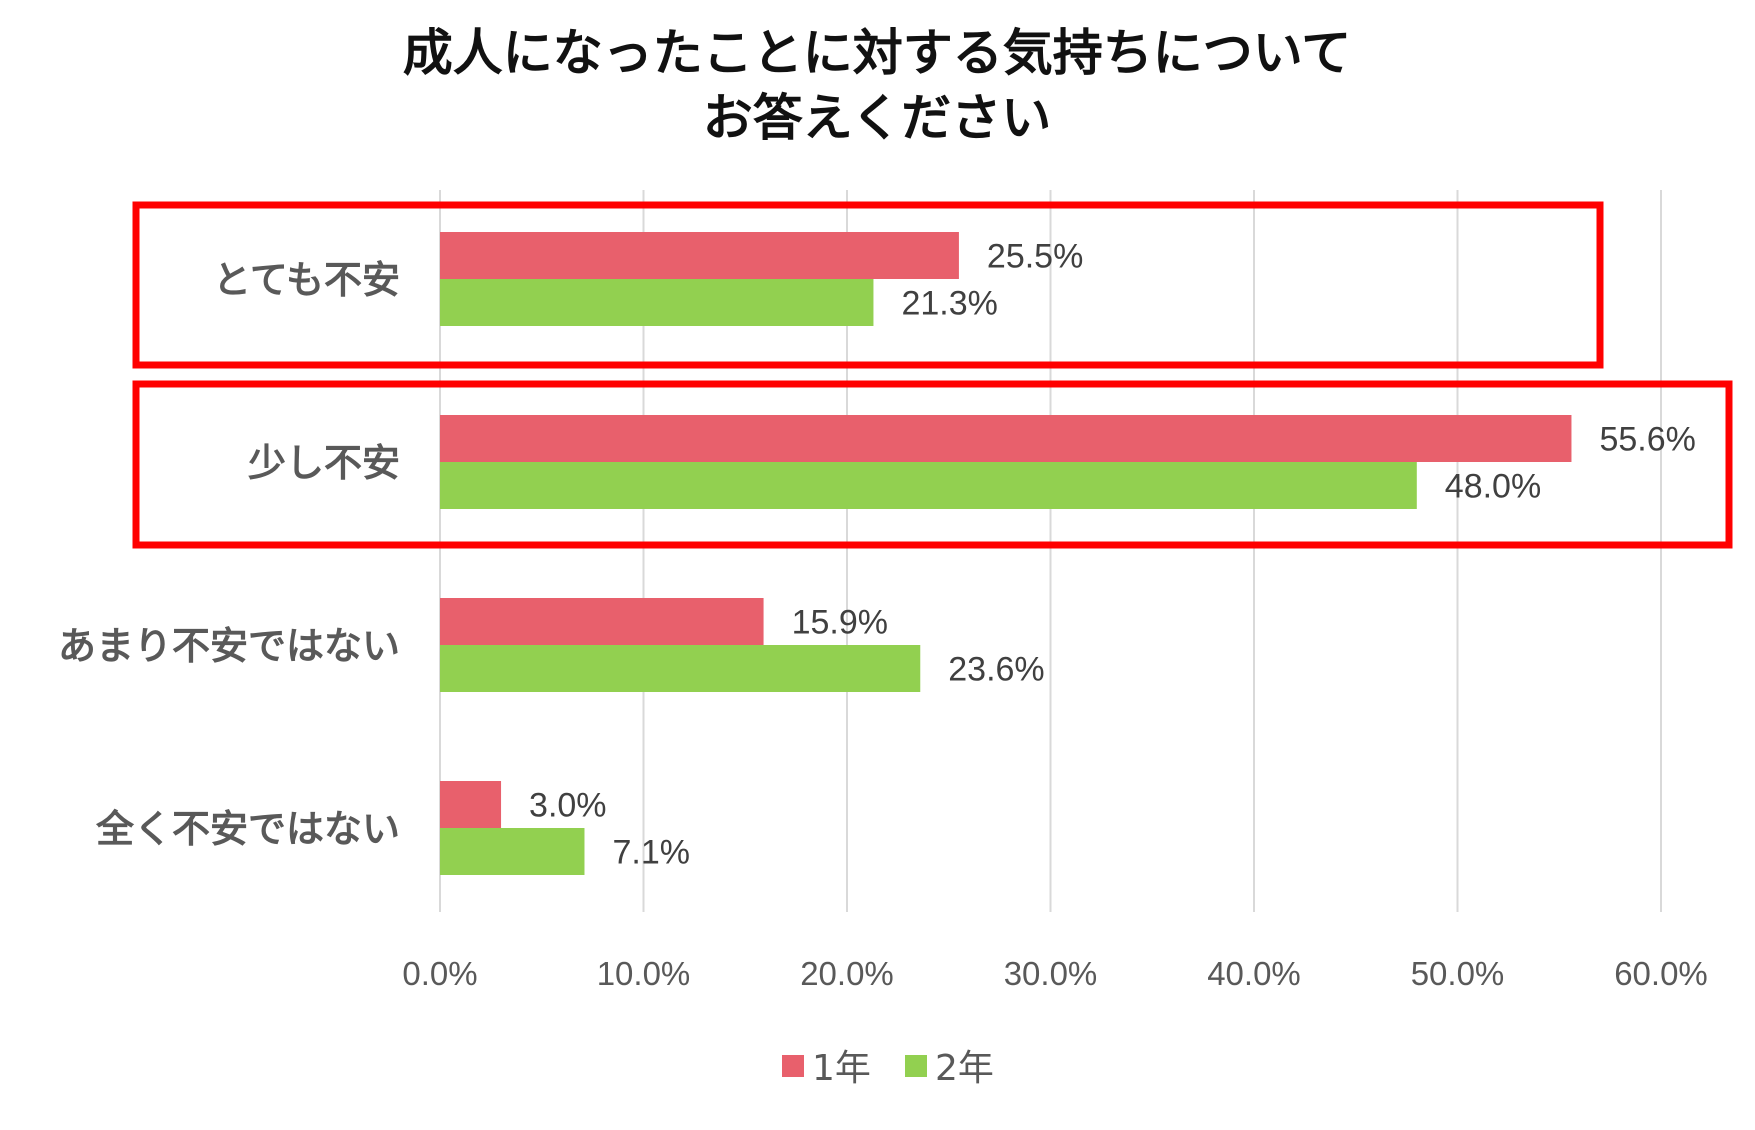 This screenshot has width=1755, height=1130. Describe the element at coordinates (651, 853) in the screenshot. I see `data-label: 7.1%` at that location.